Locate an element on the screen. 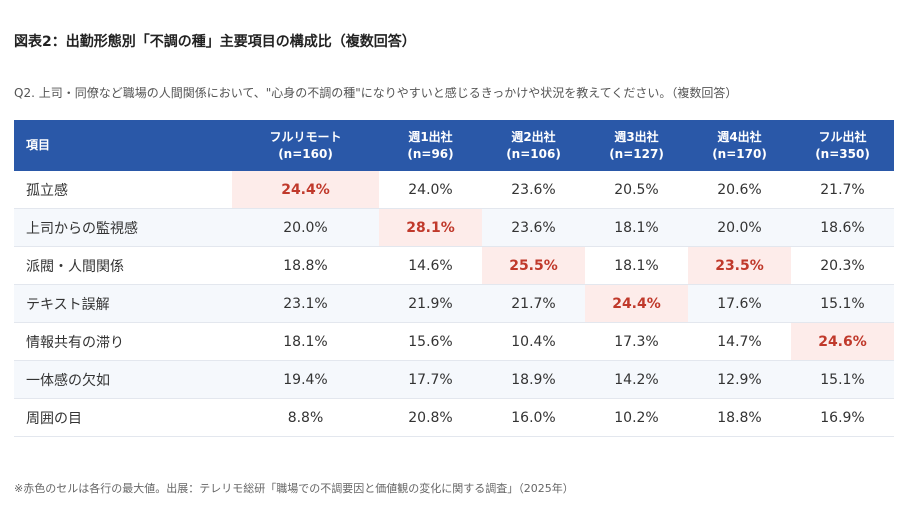  row-label: 周囲の目 is located at coordinates (123, 417).